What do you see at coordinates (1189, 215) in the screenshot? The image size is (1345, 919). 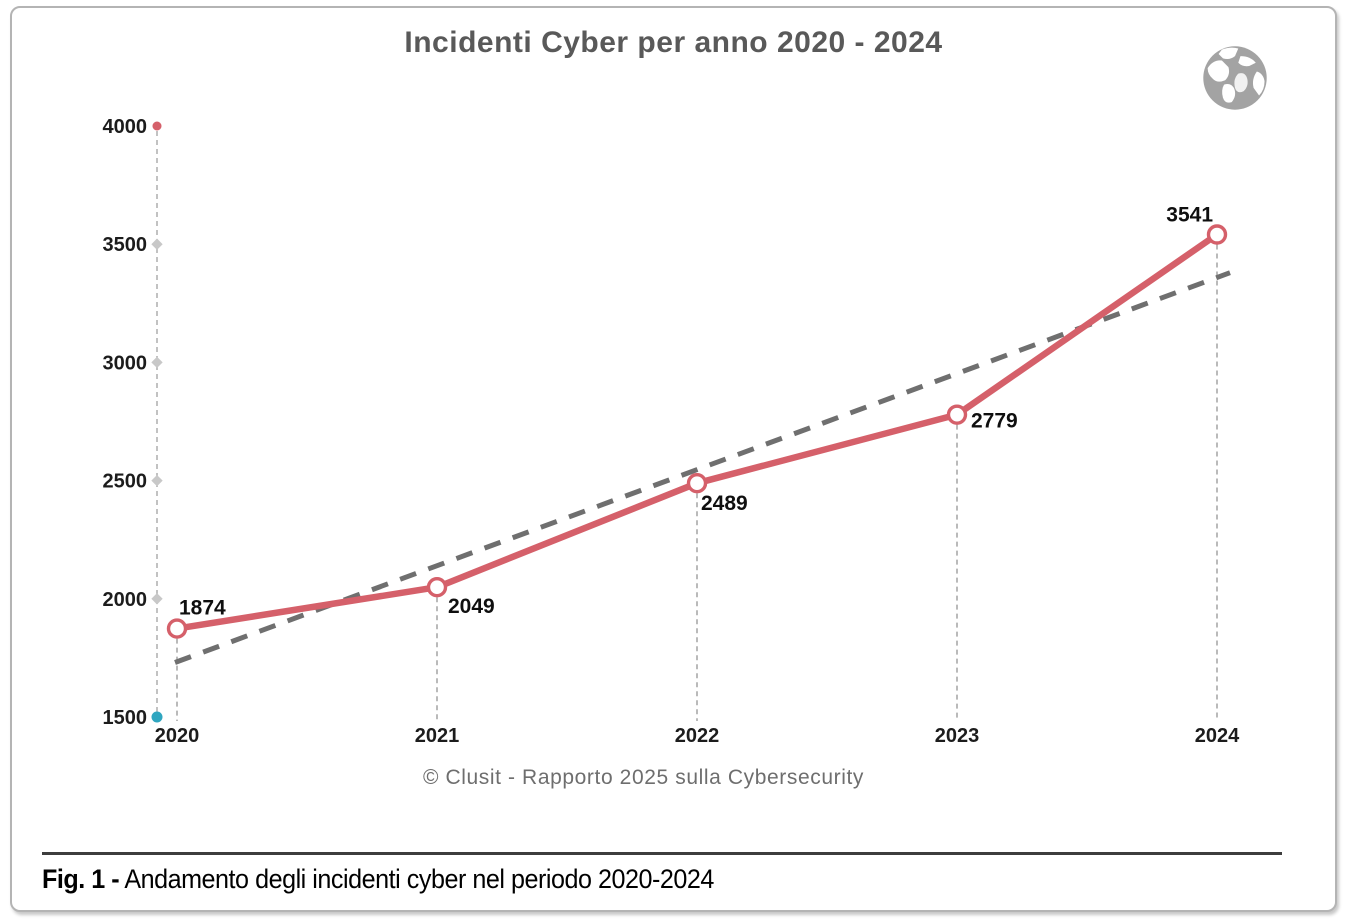 I see `data-label-2024: 3541` at bounding box center [1189, 215].